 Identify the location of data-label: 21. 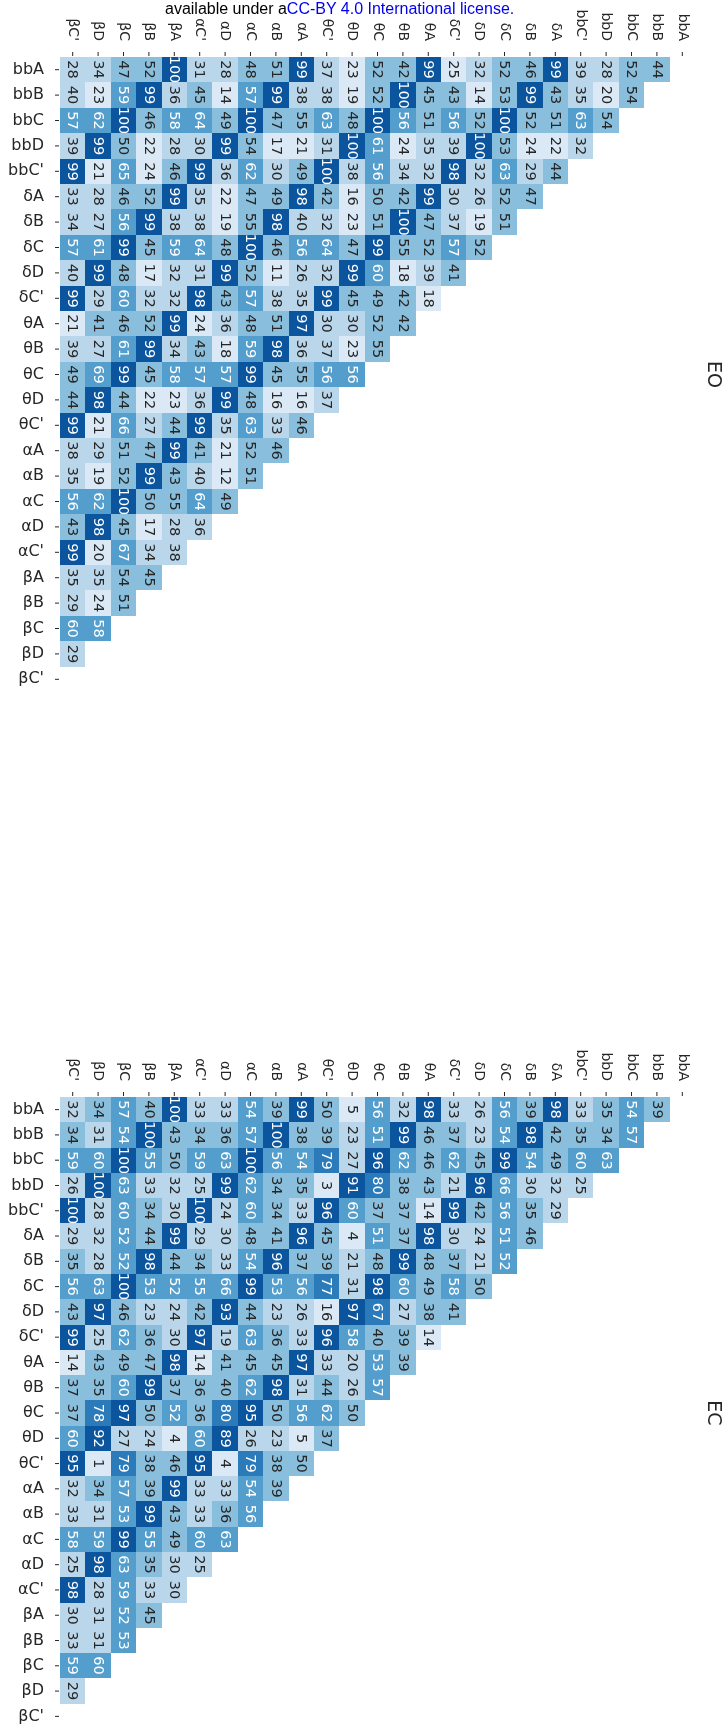
(98, 171).